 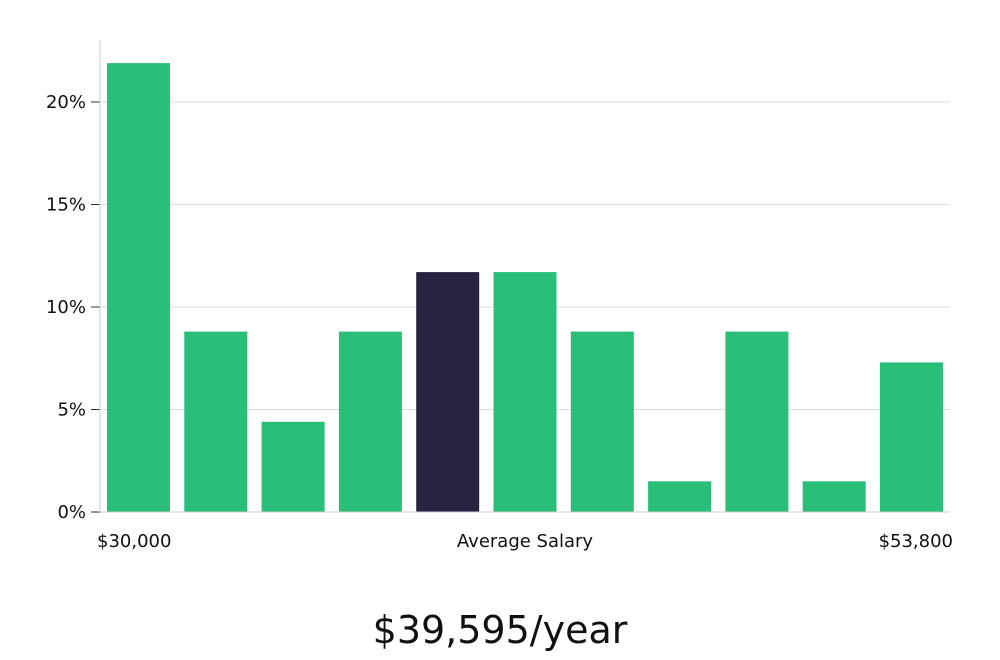 I want to click on y-tick-label: 5%, so click(x=71, y=410).